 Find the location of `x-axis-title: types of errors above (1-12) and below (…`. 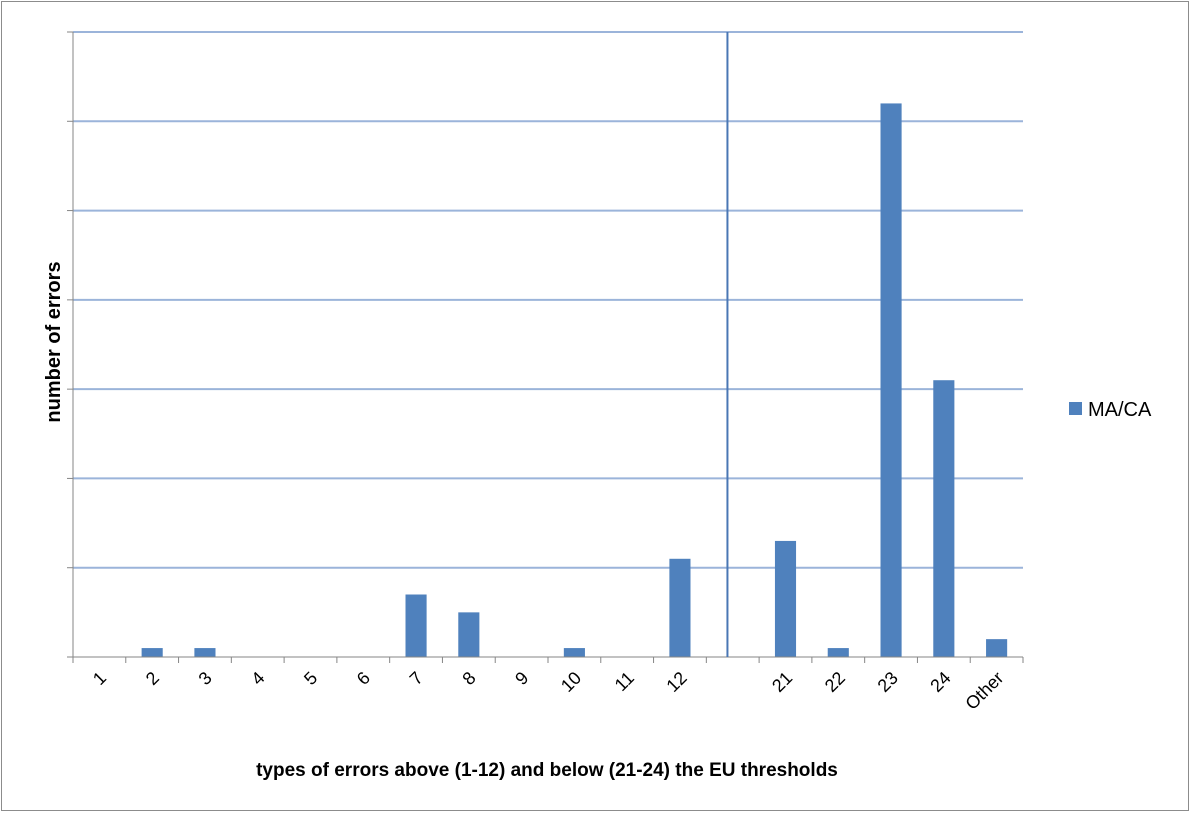

x-axis-title: types of errors above (1-12) and below (… is located at coordinates (547, 770).